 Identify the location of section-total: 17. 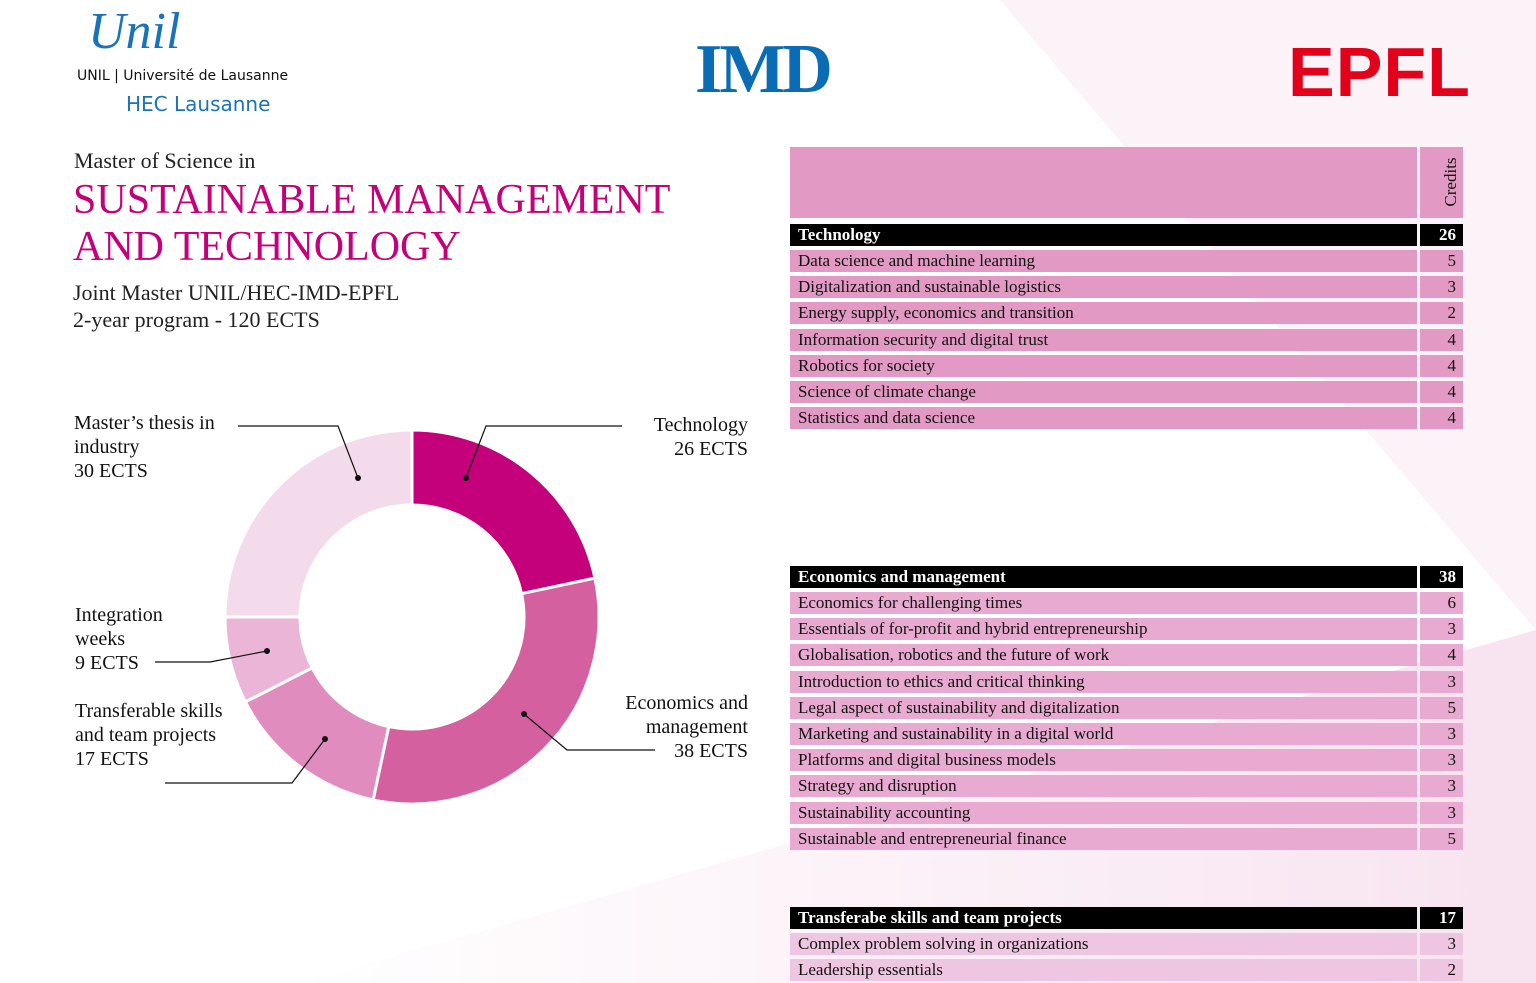
(1441, 918).